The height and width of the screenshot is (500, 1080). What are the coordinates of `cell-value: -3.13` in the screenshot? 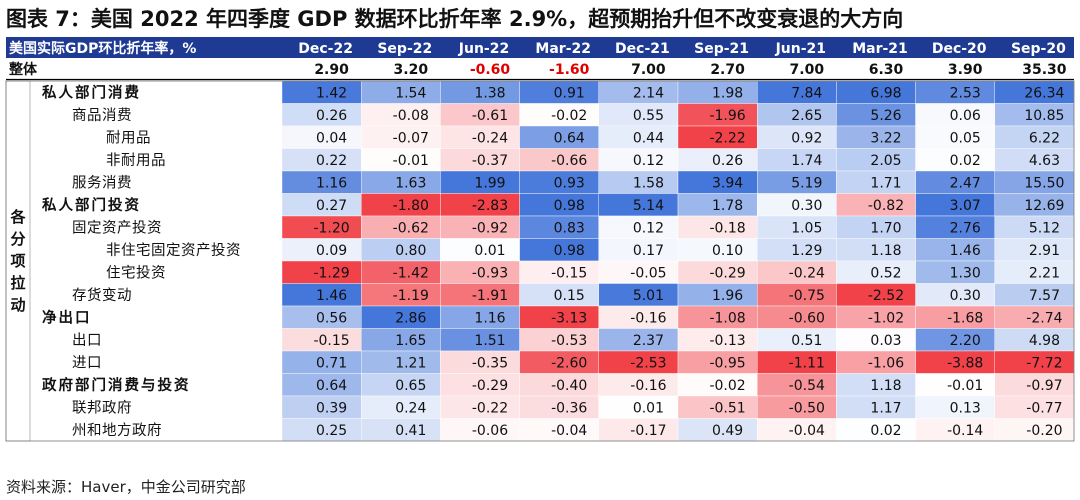 It's located at (569, 319).